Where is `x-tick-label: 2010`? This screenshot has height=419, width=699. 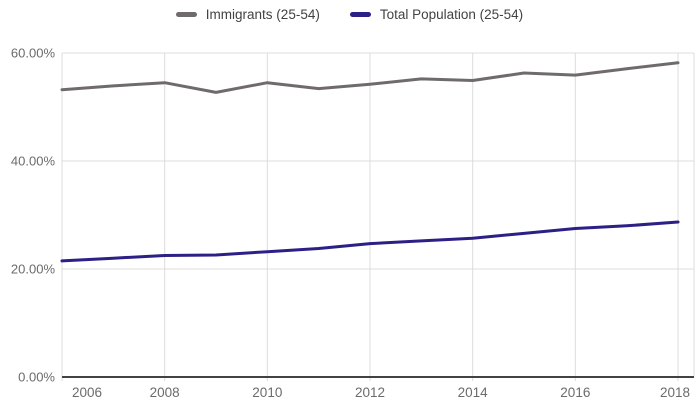 x-tick-label: 2010 is located at coordinates (267, 392).